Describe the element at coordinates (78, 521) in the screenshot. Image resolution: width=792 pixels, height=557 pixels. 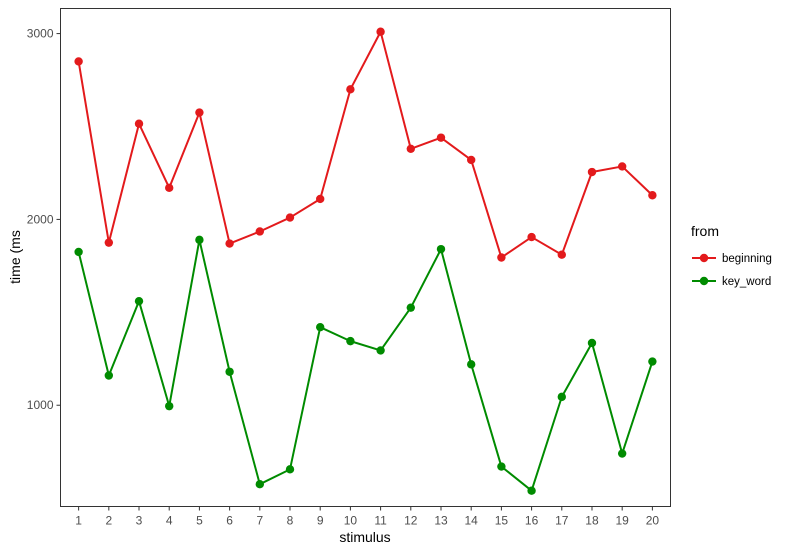
I see `x-tick-label: 1` at that location.